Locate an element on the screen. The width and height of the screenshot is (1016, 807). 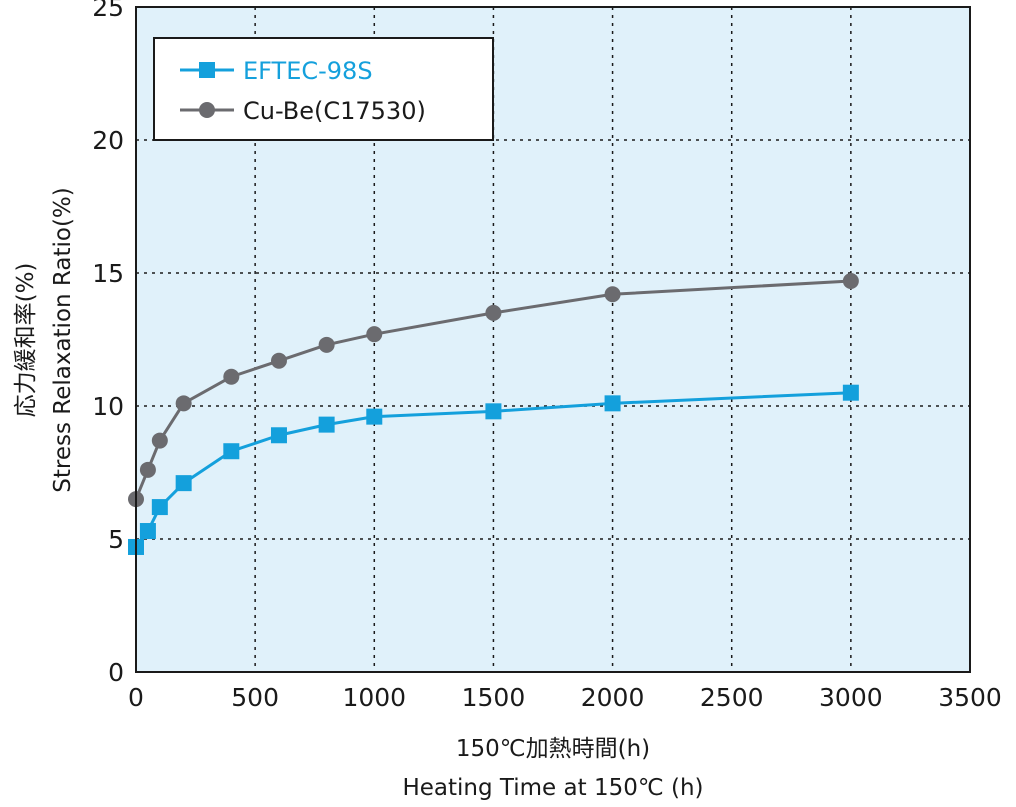
legend: EFTEC-98S Cu-Be(C17530) is located at coordinates (323, 89).